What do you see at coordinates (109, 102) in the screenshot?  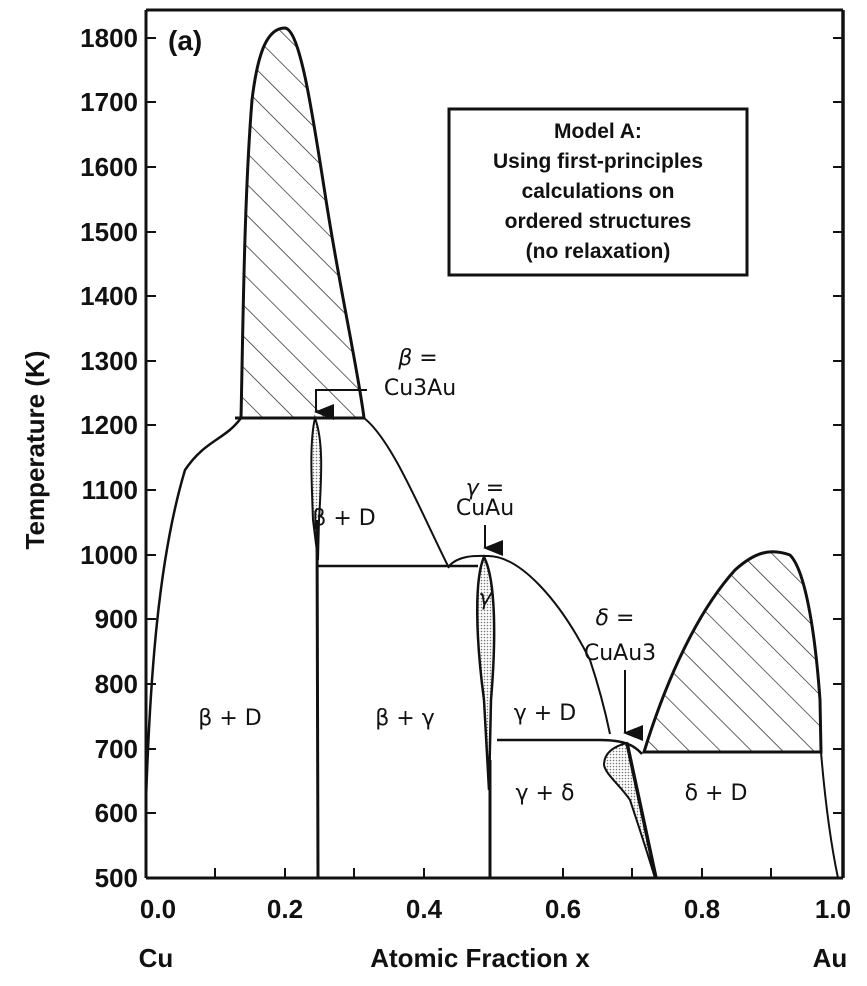 I see `y-tick-label: 1700` at bounding box center [109, 102].